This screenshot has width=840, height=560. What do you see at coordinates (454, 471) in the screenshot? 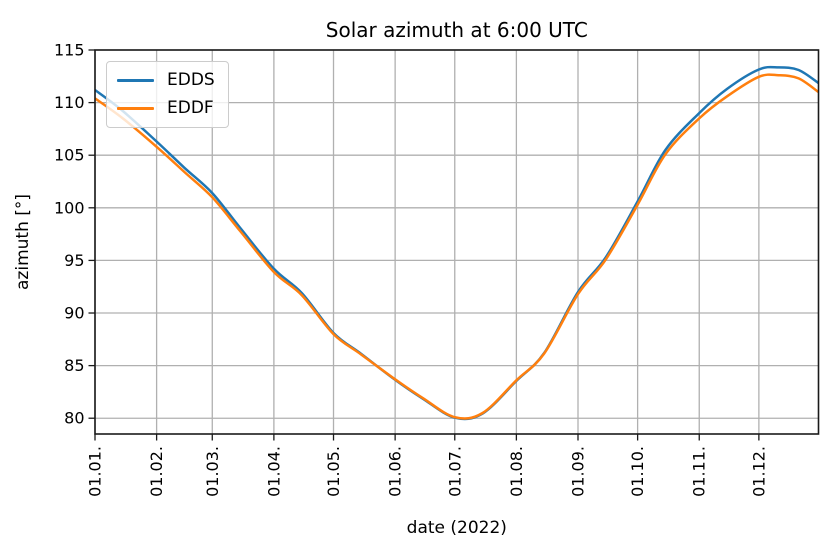
I see `x-tick-label: 01.07.` at bounding box center [454, 471].